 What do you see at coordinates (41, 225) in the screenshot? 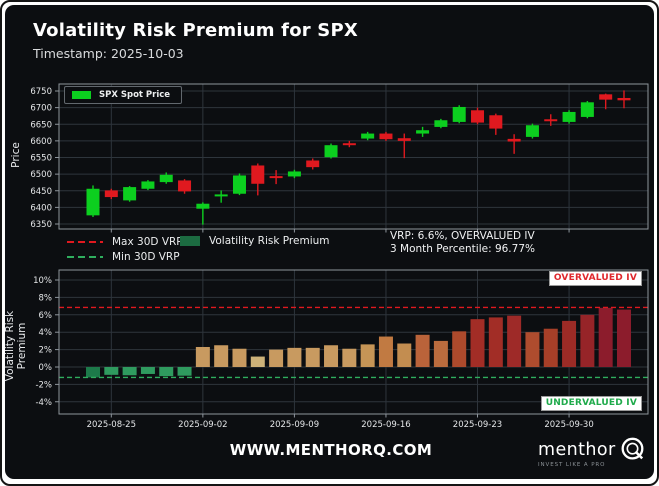
I see `price-tick-label: 6350` at bounding box center [41, 225].